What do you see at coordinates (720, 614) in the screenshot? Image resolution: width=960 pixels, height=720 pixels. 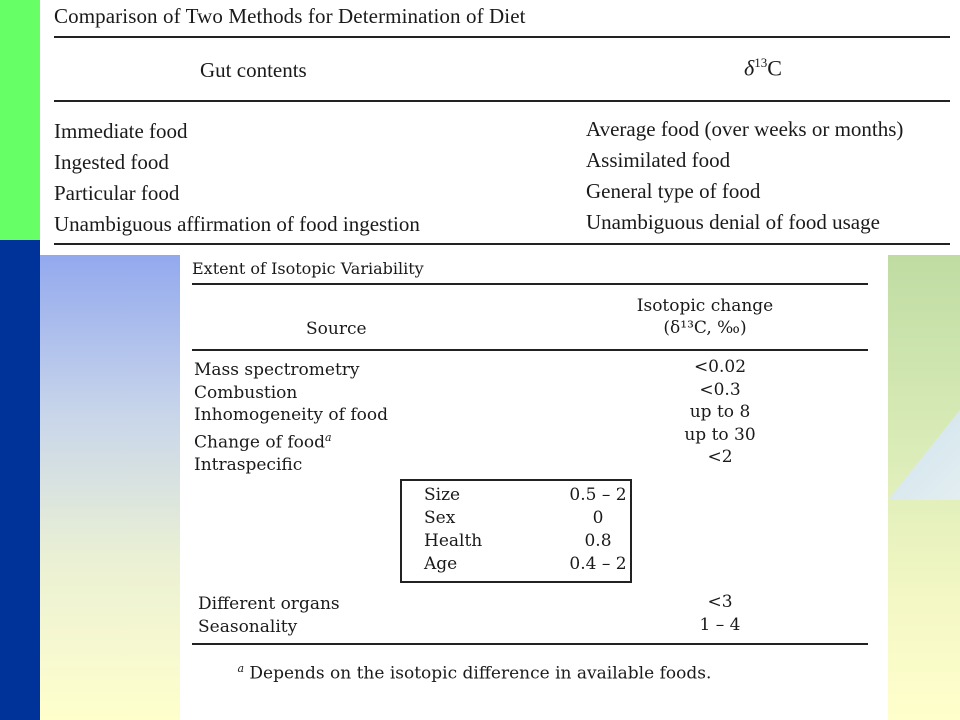 I see `value-column-continued: <3 1 – 4` at bounding box center [720, 614].